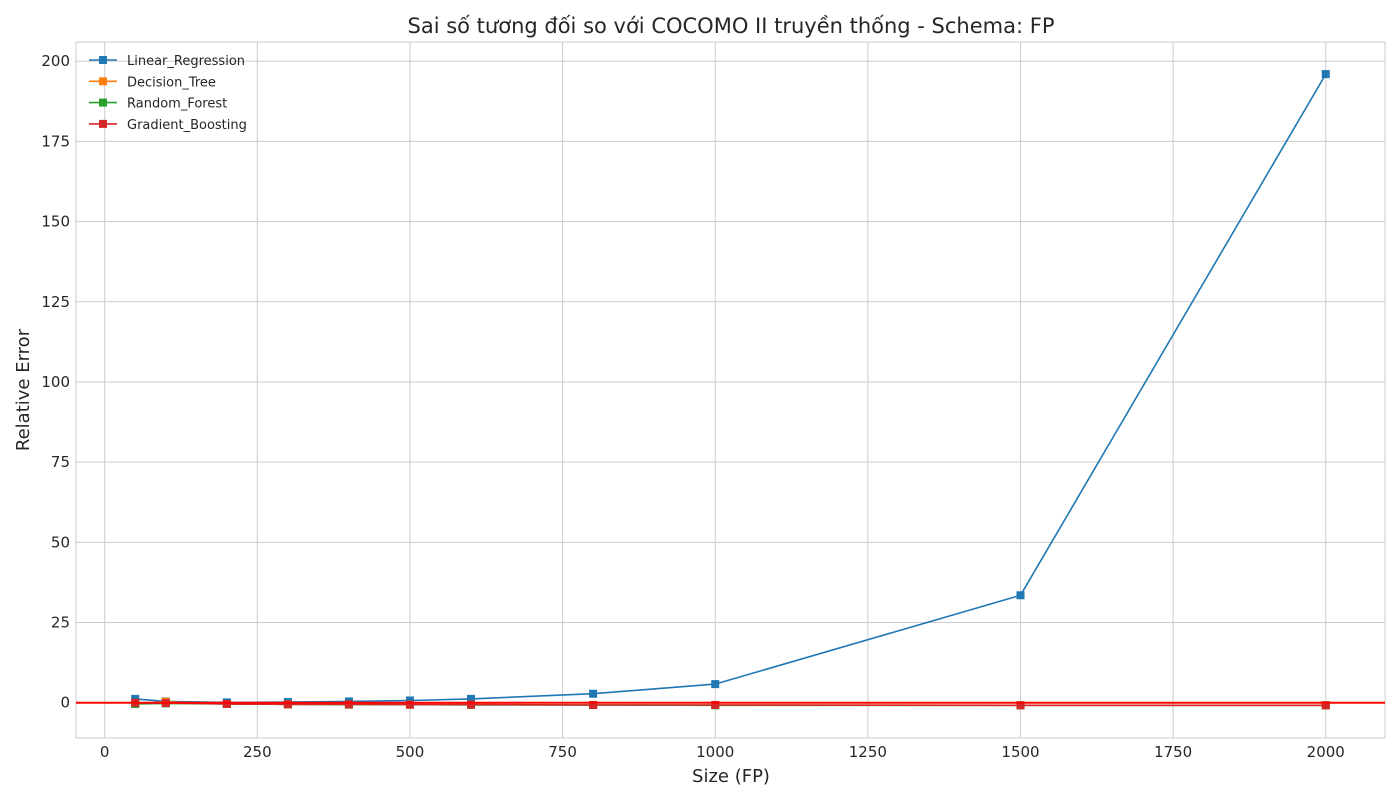 The height and width of the screenshot is (800, 1400). I want to click on x-tick-label: 0, so click(105, 752).